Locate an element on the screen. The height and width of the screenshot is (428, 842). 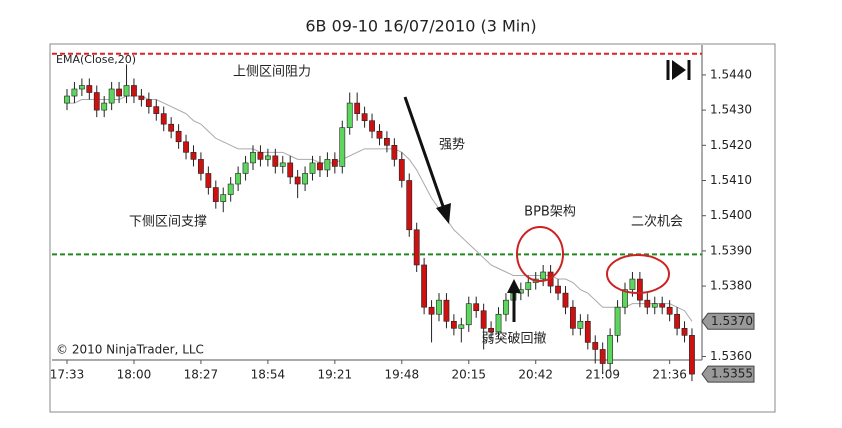
y-tick-label: 1.5420 is located at coordinates (731, 145).